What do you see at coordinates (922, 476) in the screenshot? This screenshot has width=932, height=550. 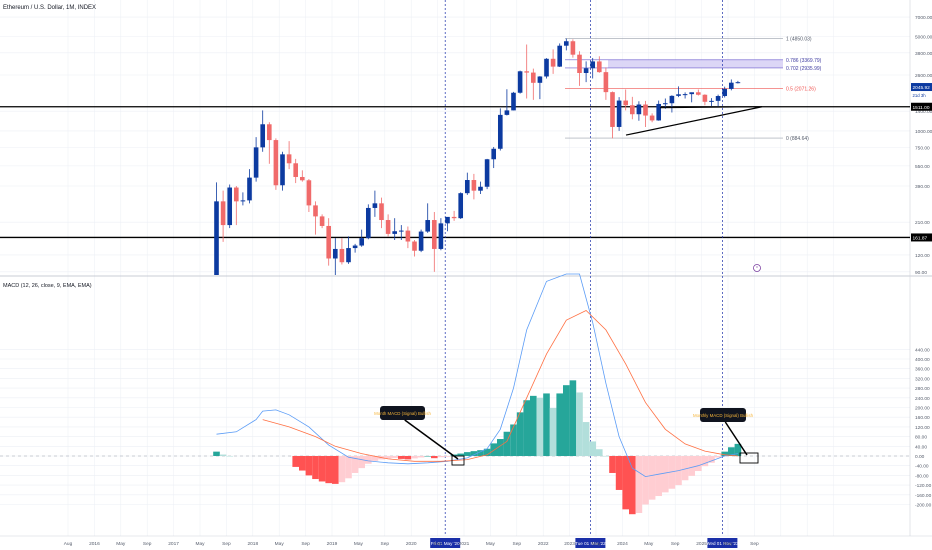 I see `macd-tick-label: -80.00` at bounding box center [922, 476].